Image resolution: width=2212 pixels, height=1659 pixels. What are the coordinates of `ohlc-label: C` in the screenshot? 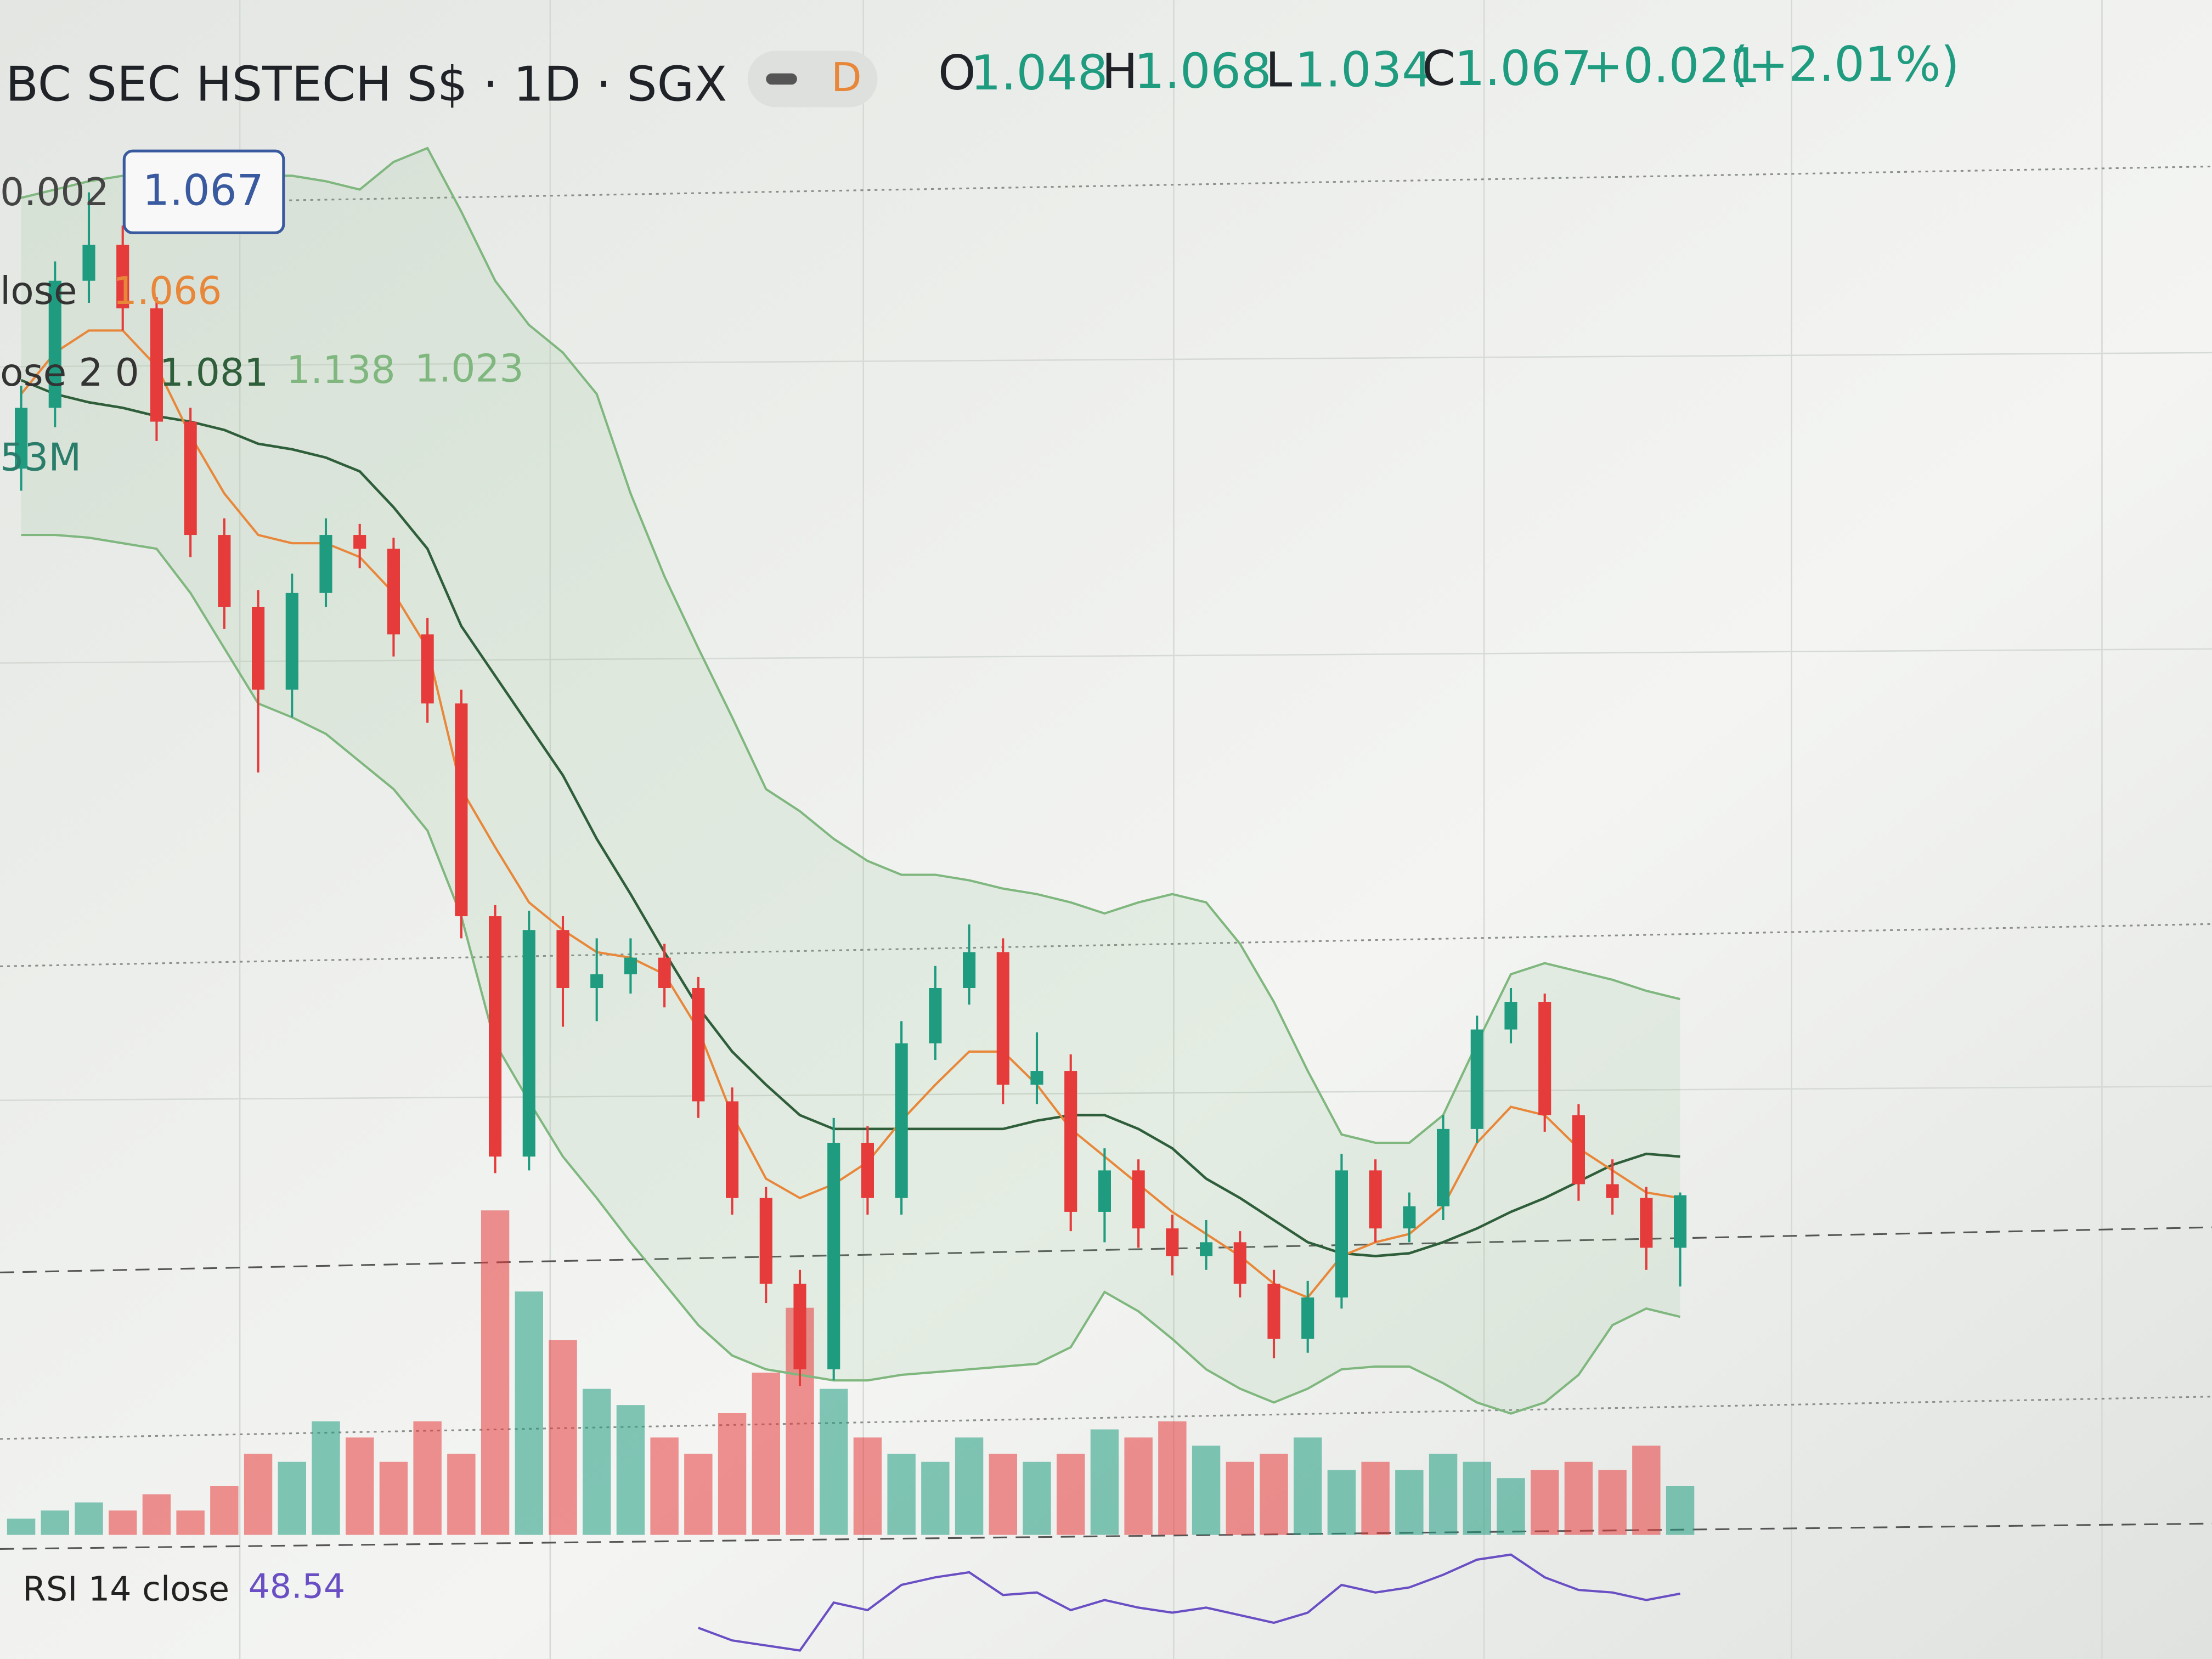 It's located at (1438, 69).